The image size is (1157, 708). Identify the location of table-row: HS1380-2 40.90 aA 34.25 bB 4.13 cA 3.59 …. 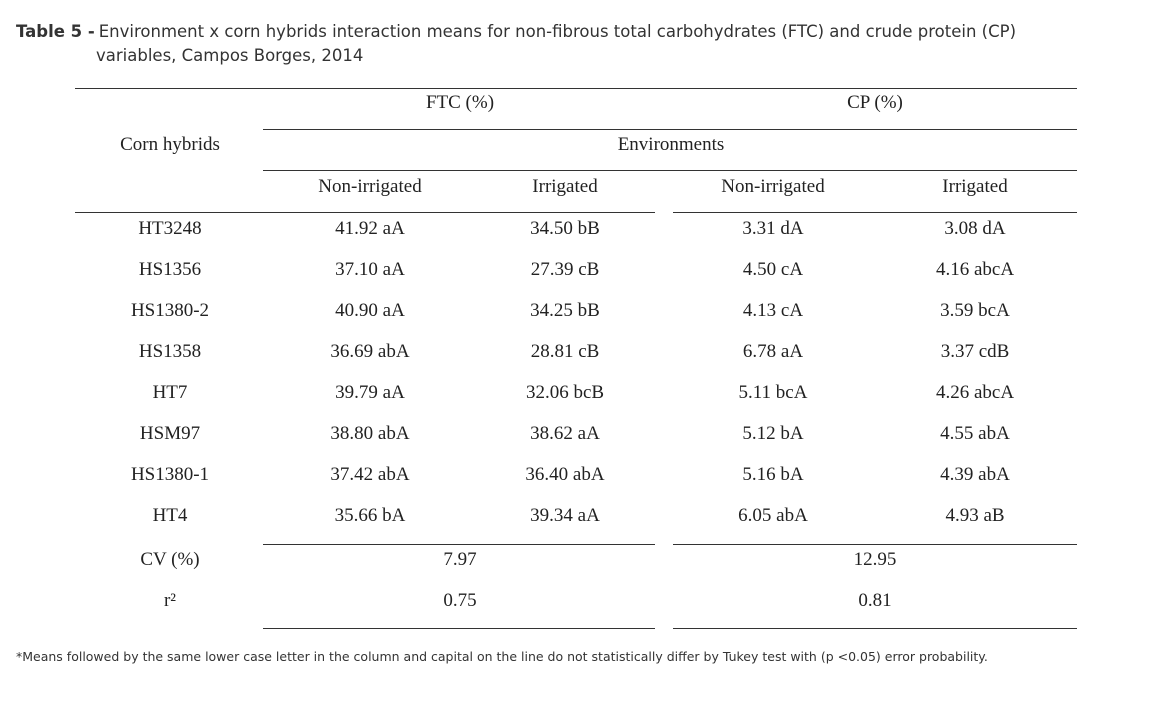
(576, 310).